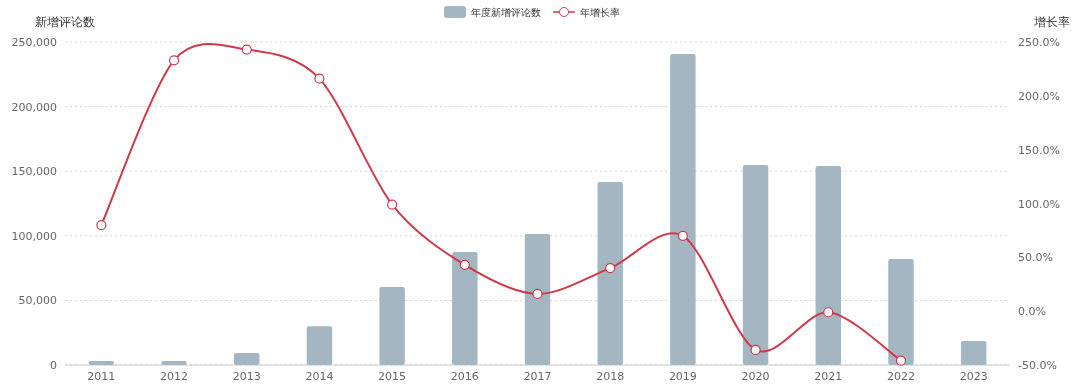  Describe the element at coordinates (1035, 258) in the screenshot. I see `y2-tick-label: 50.0%` at that location.